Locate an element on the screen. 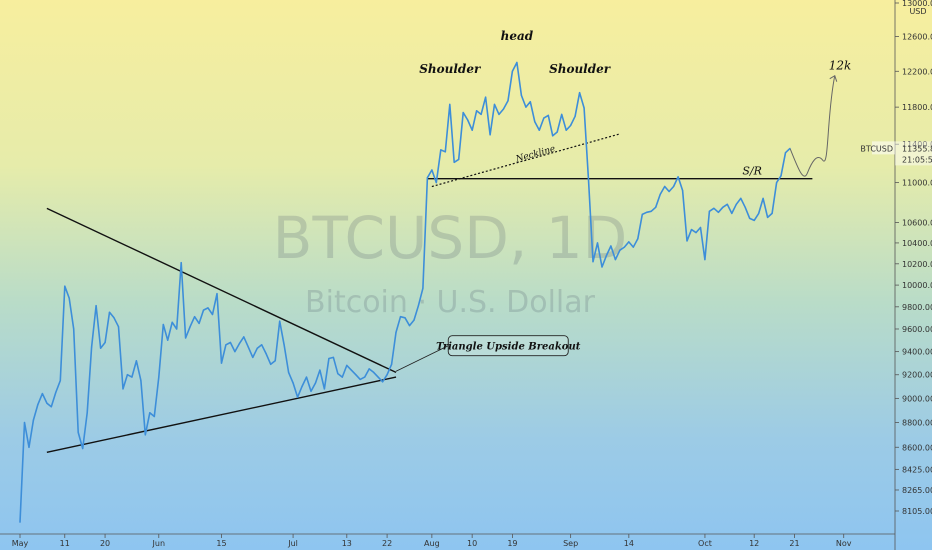 The width and height of the screenshot is (932, 550). price-tick-label: 11000.00 is located at coordinates (917, 183).